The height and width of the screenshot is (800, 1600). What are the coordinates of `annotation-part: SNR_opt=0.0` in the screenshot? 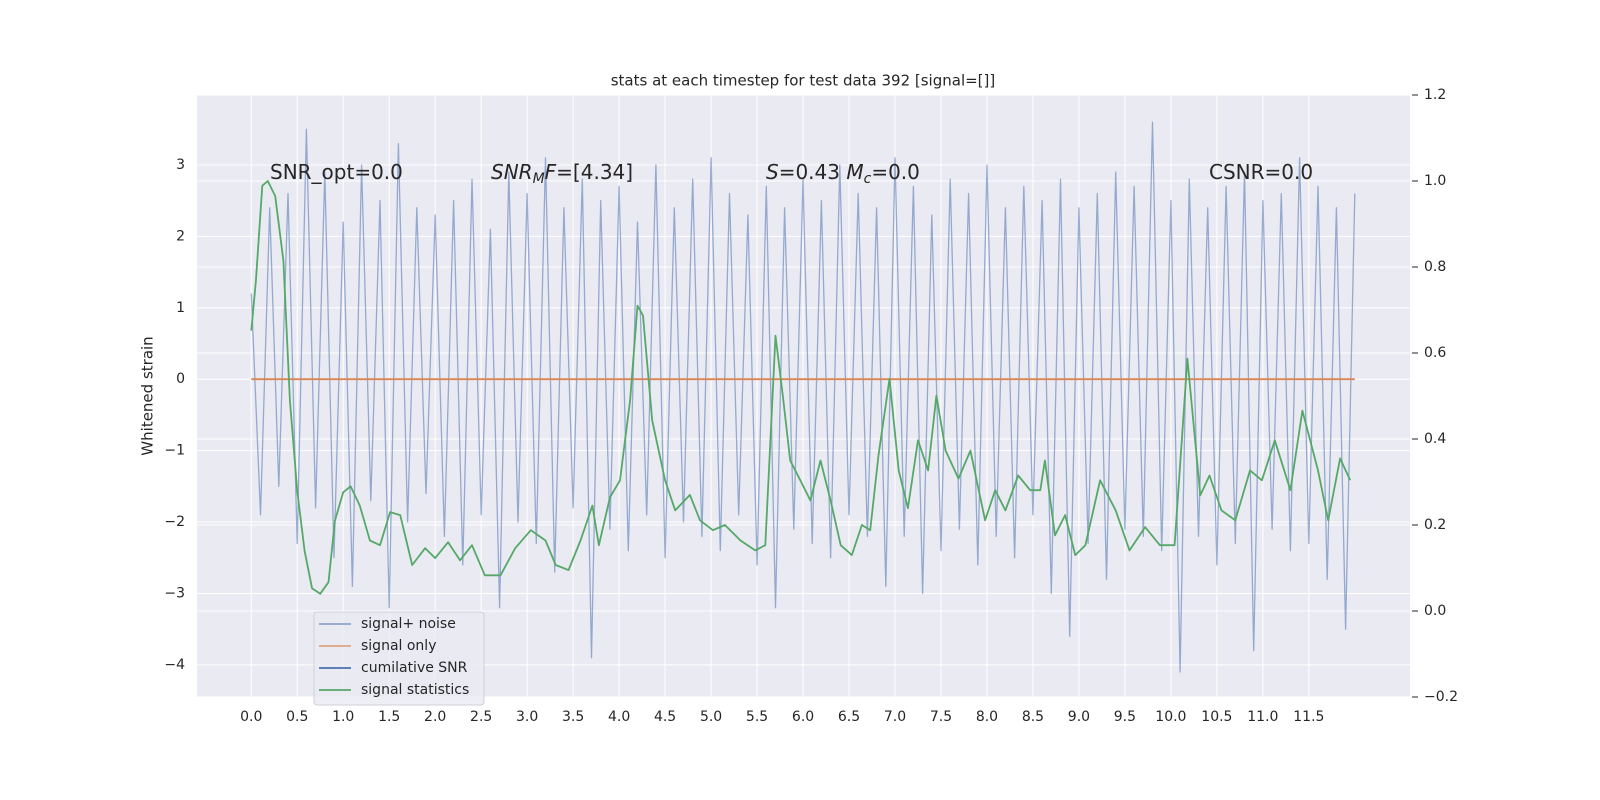 It's located at (336, 172).